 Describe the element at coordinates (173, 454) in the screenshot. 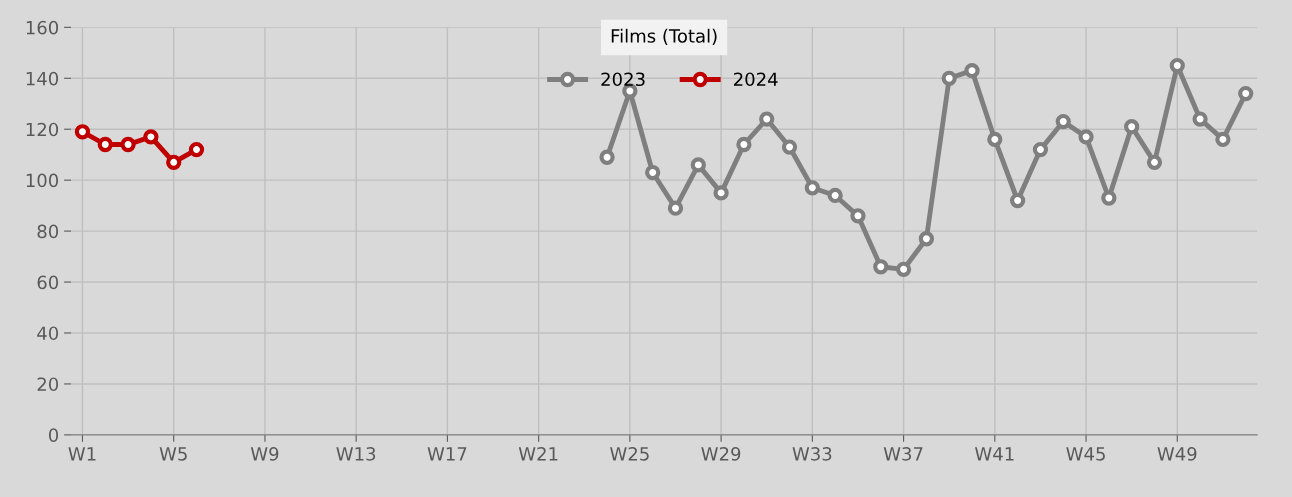

I see `x-tick-label: W5` at that location.